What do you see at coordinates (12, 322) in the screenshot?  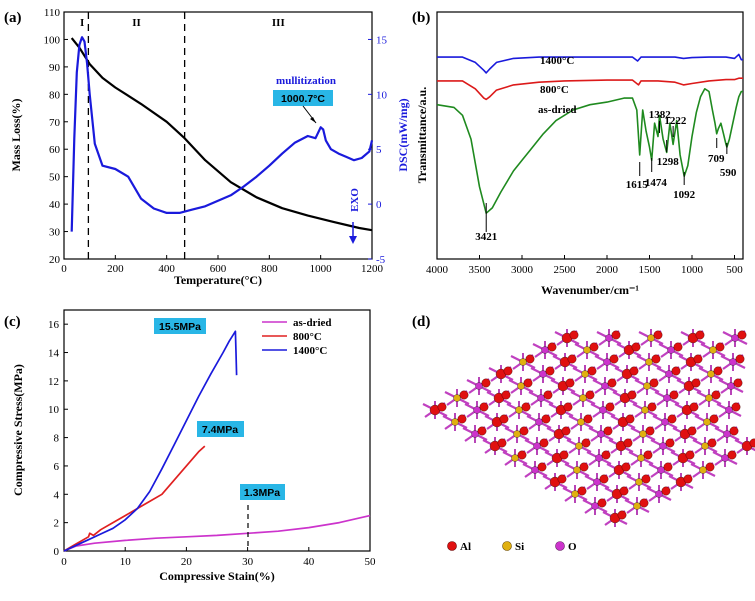 I see `panel-label-c: (c)` at bounding box center [12, 322].